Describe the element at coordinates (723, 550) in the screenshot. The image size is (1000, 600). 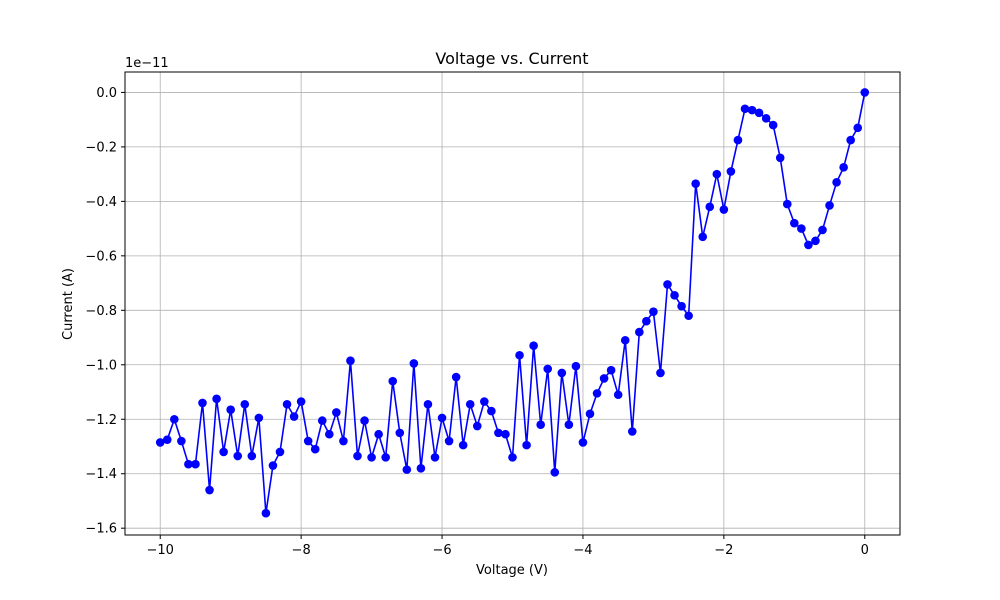
I see `x-tick-label: −2` at that location.